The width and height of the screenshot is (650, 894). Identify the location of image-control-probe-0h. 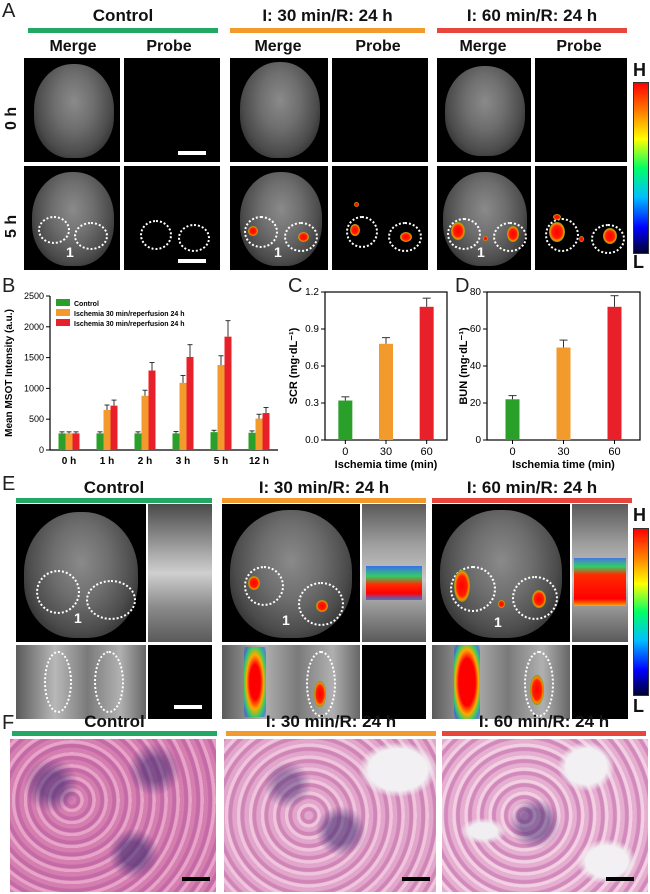
(172, 110).